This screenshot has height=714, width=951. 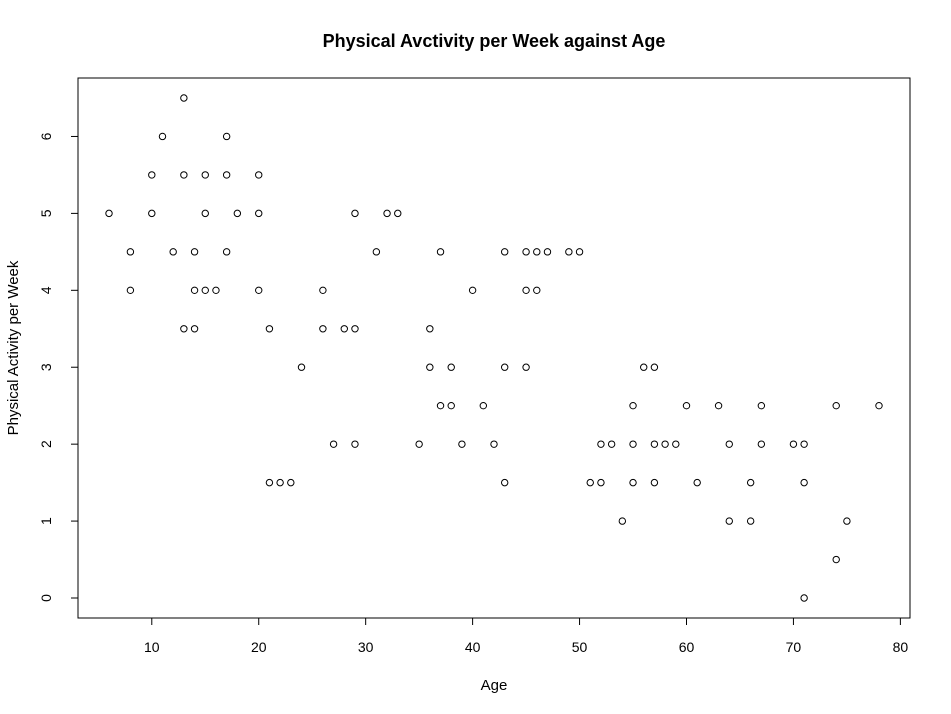 What do you see at coordinates (46, 598) in the screenshot?
I see `y-tick-label: 0` at bounding box center [46, 598].